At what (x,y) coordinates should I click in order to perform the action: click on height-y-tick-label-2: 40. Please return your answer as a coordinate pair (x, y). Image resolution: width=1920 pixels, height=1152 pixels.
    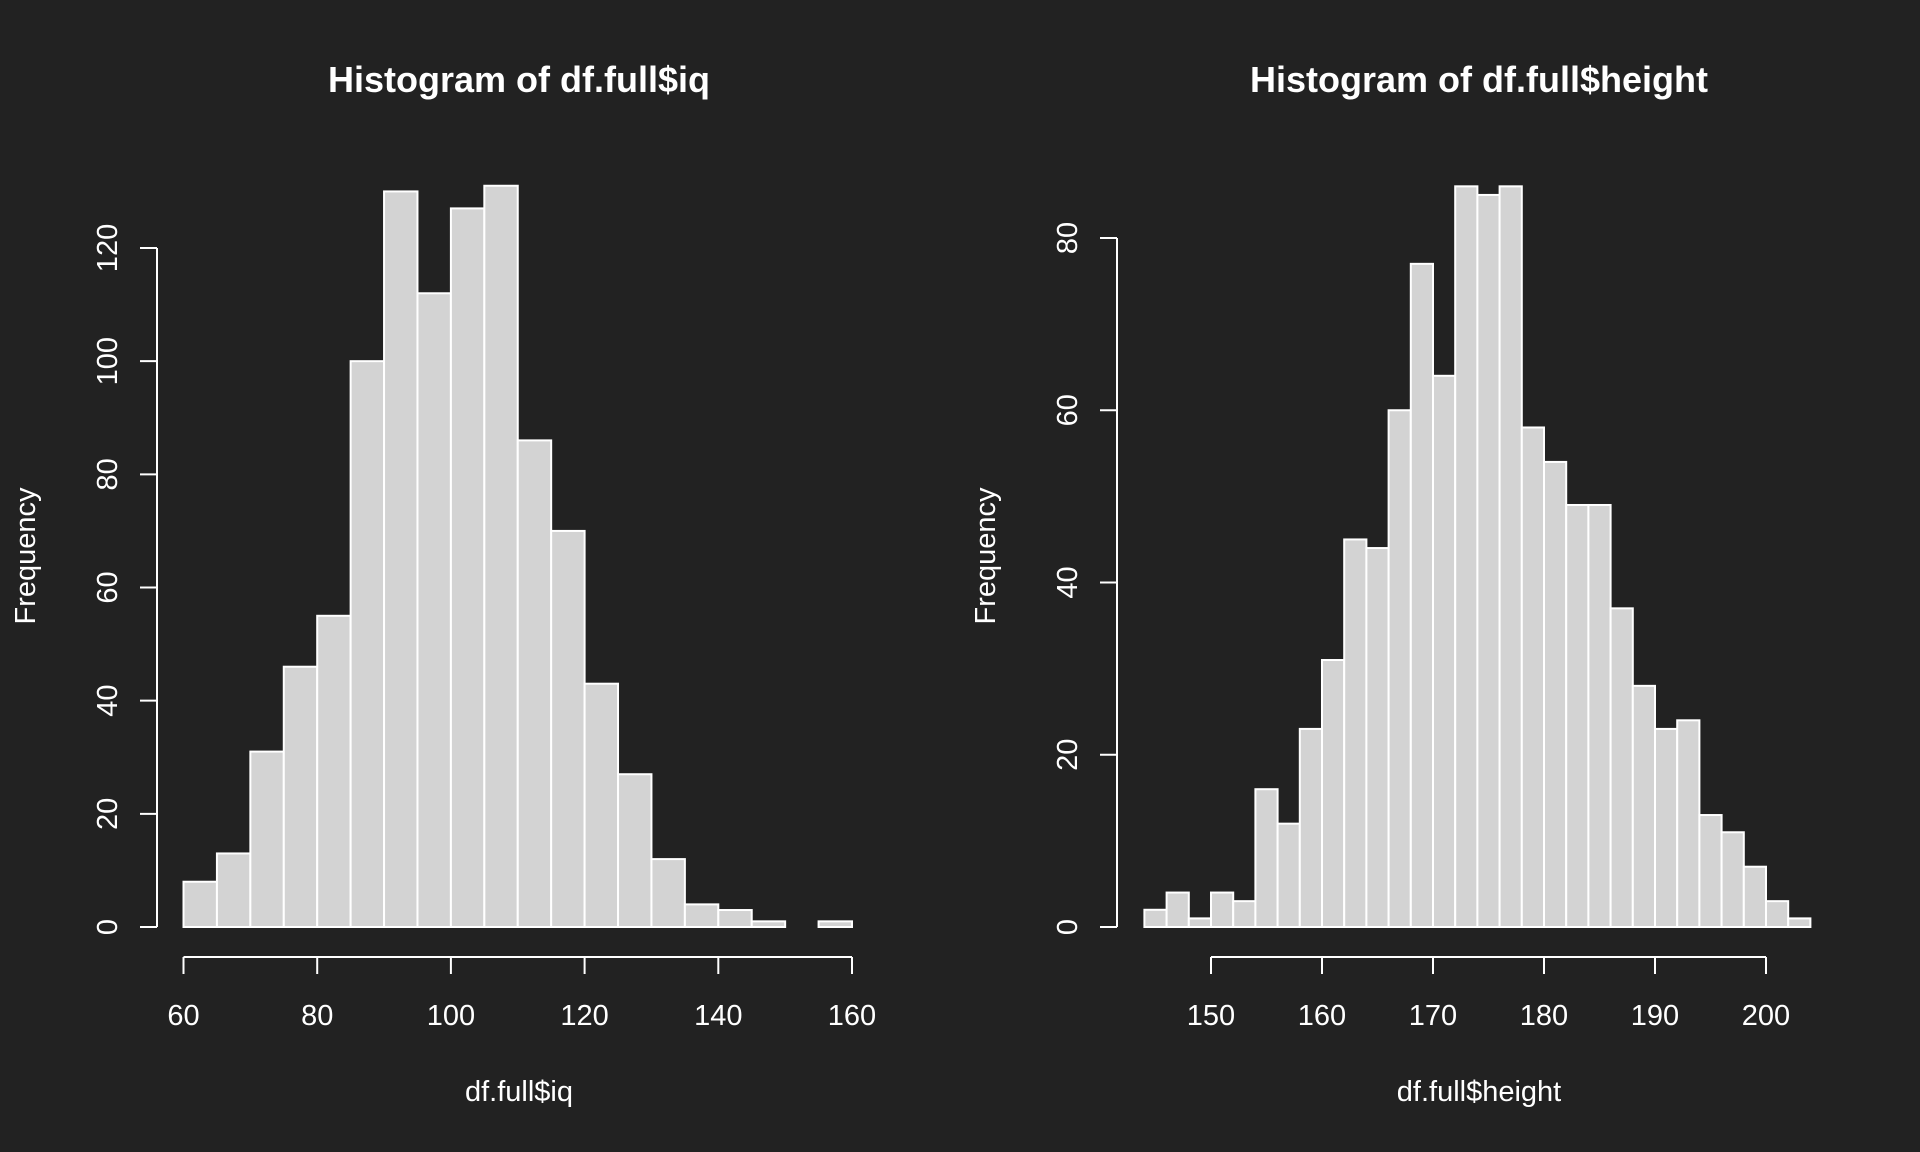
    Looking at the image, I should click on (1068, 582).